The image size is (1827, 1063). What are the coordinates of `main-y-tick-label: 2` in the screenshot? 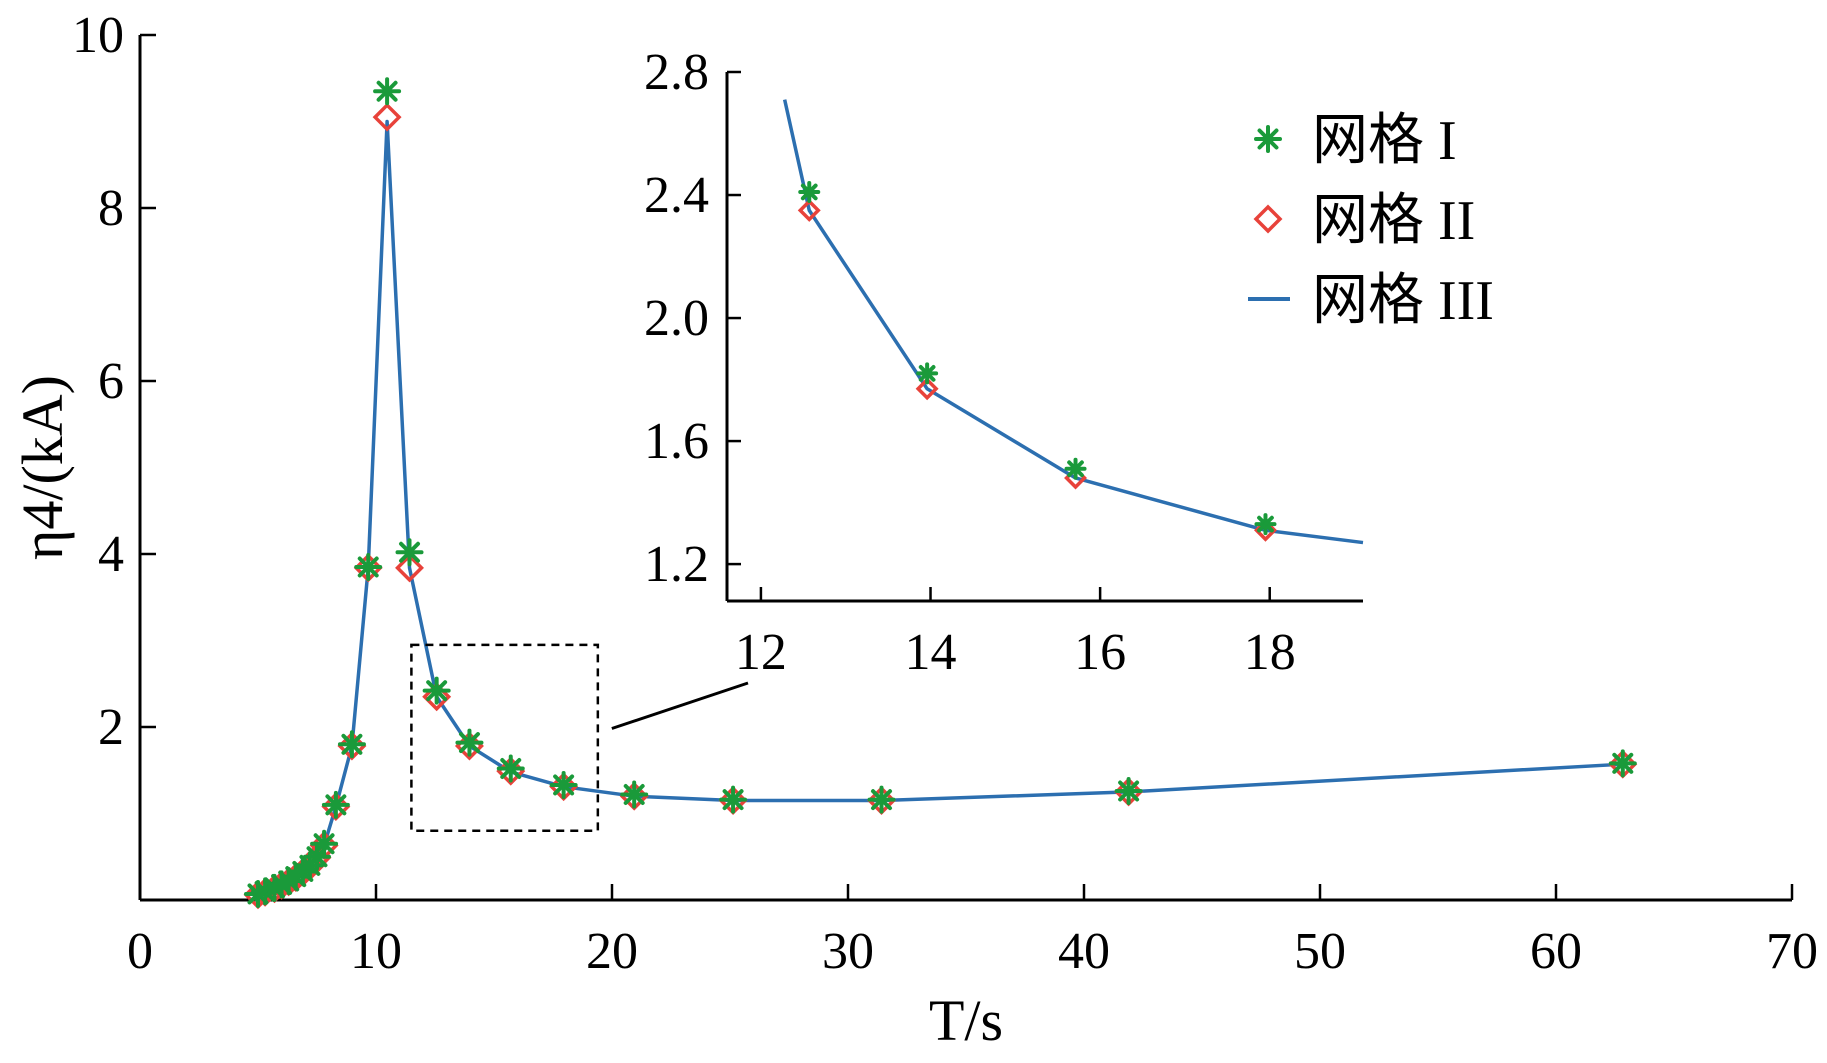 It's located at (111, 727).